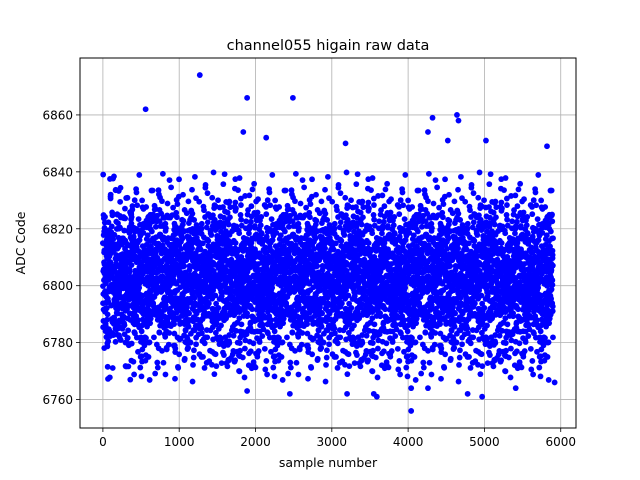 This screenshot has height=480, width=640. I want to click on chart-title: channel055 higain raw data, so click(328, 46).